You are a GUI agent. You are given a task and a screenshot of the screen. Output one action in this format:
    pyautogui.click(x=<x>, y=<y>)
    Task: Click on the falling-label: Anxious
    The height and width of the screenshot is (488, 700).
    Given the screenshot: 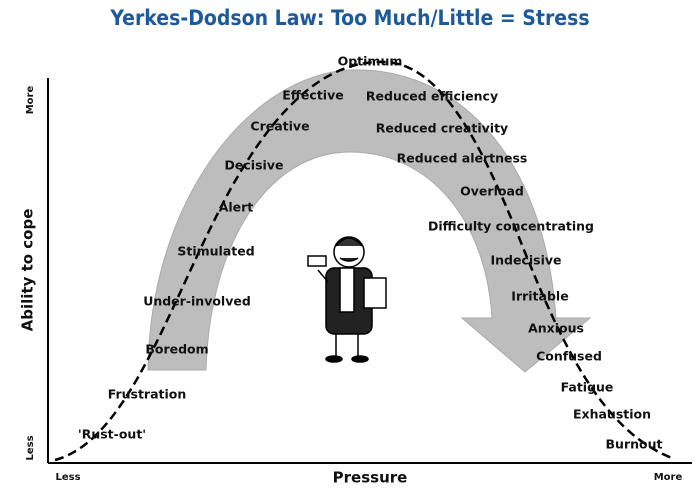 What is the action you would take?
    pyautogui.click(x=556, y=328)
    